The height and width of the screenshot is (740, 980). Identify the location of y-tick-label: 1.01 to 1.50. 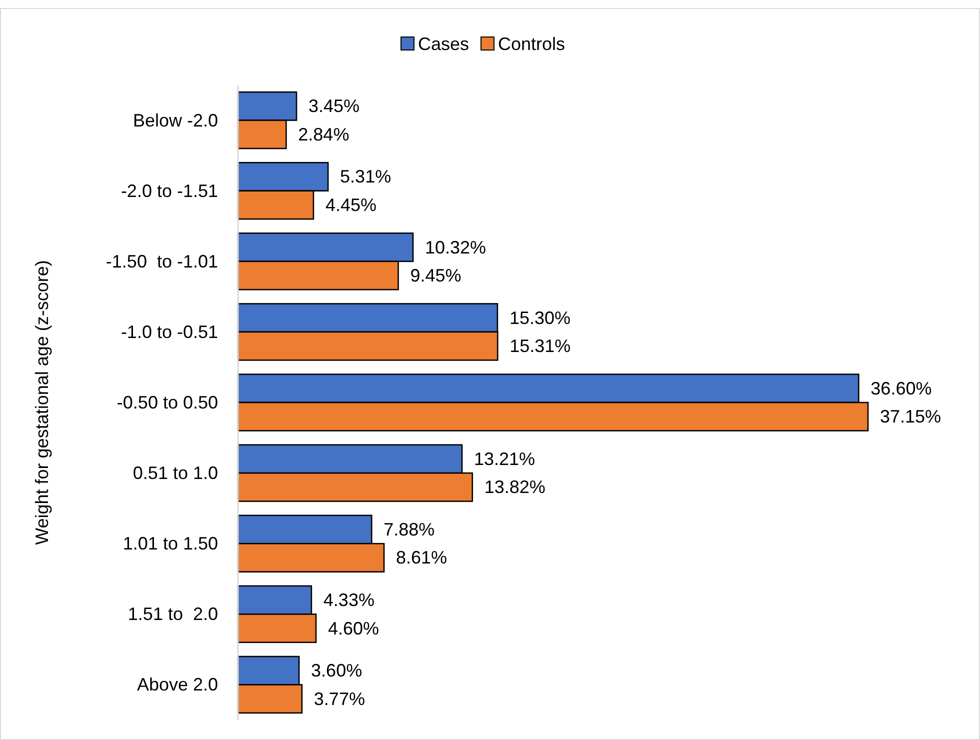
(170, 544).